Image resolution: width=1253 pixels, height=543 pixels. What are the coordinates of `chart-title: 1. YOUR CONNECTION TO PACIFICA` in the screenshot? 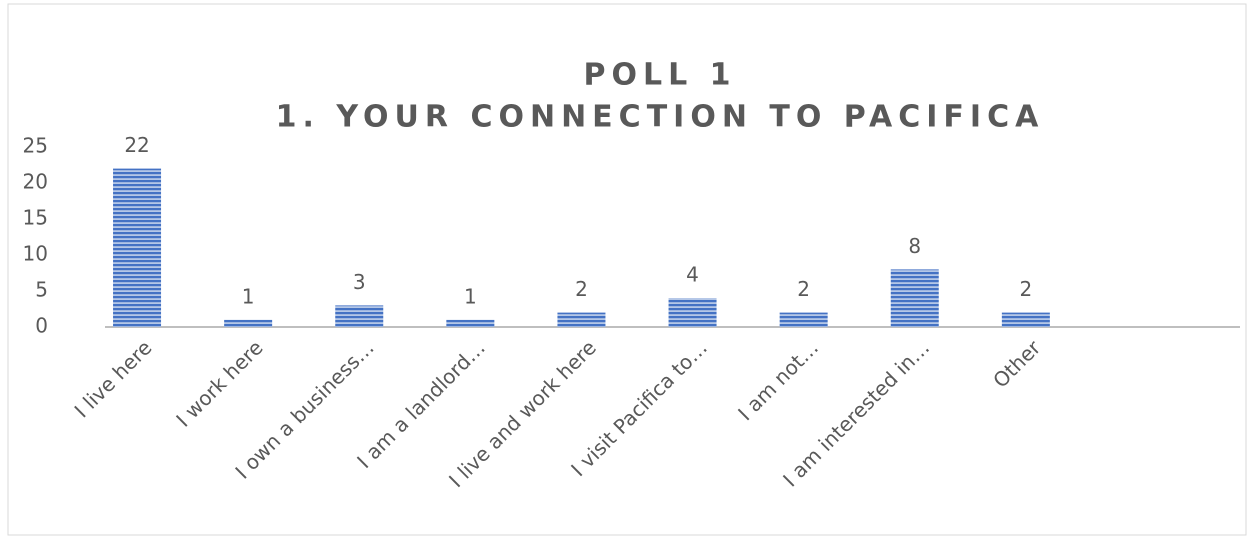 It's located at (660, 117).